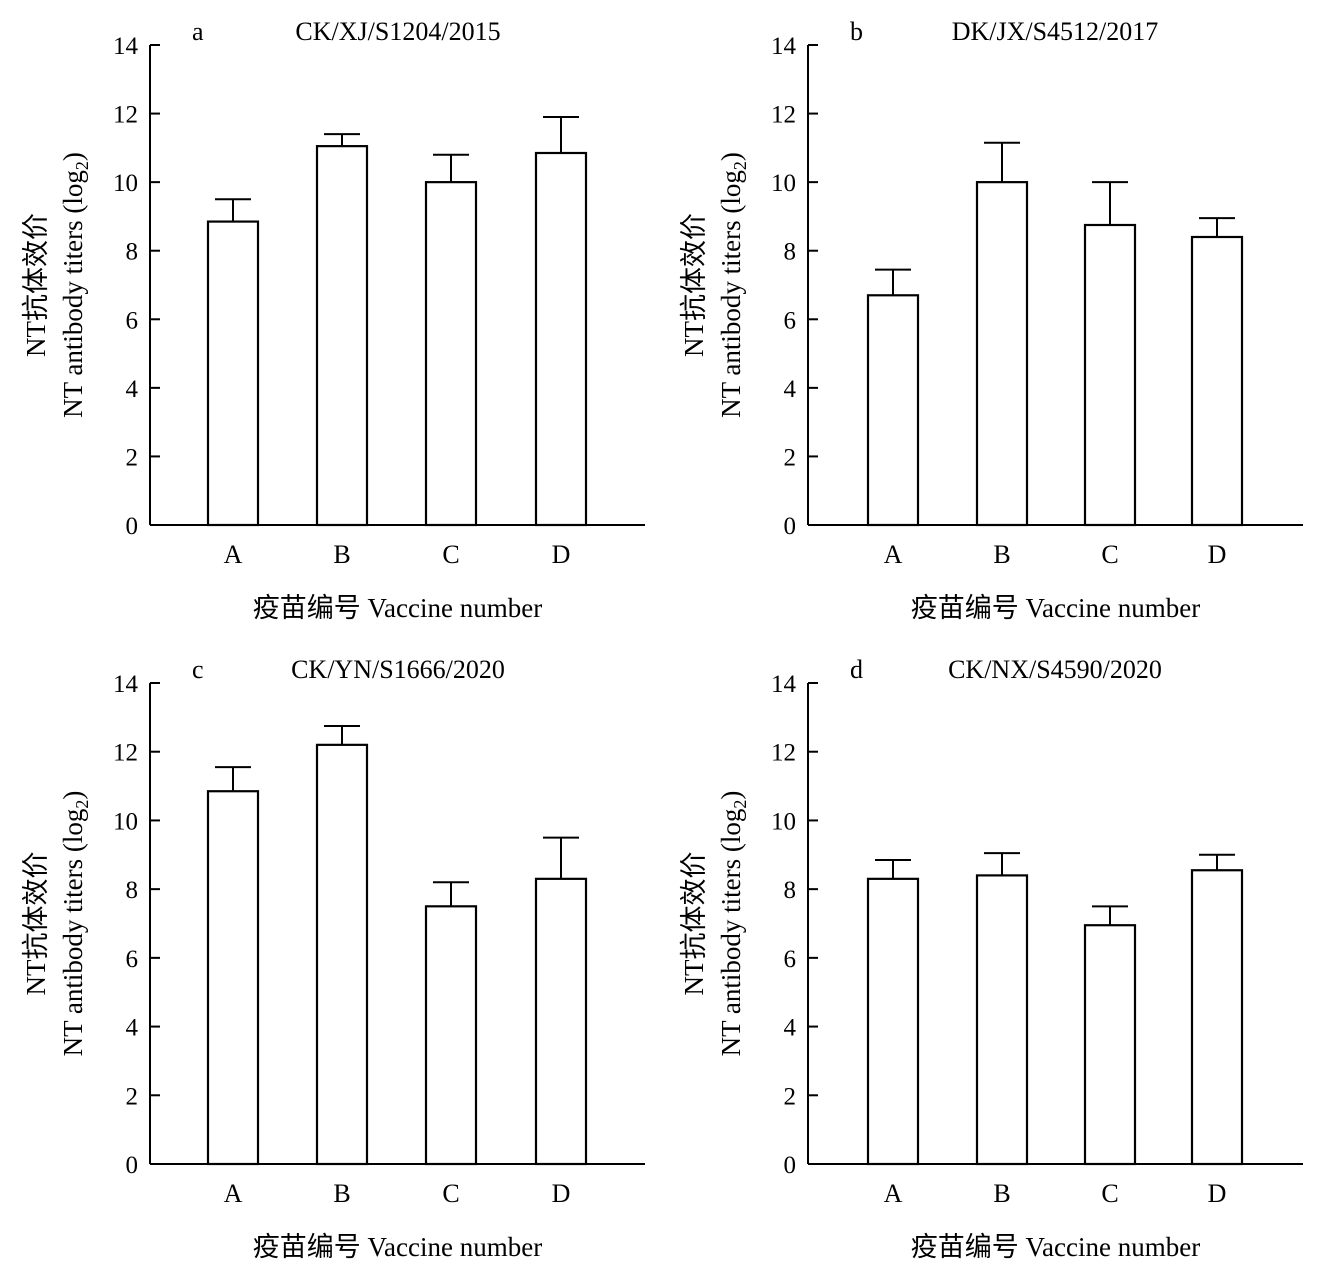 This screenshot has width=1321, height=1281. Describe the element at coordinates (397, 31) in the screenshot. I see `panel-title: CK/XJ/S1204/2015` at that location.